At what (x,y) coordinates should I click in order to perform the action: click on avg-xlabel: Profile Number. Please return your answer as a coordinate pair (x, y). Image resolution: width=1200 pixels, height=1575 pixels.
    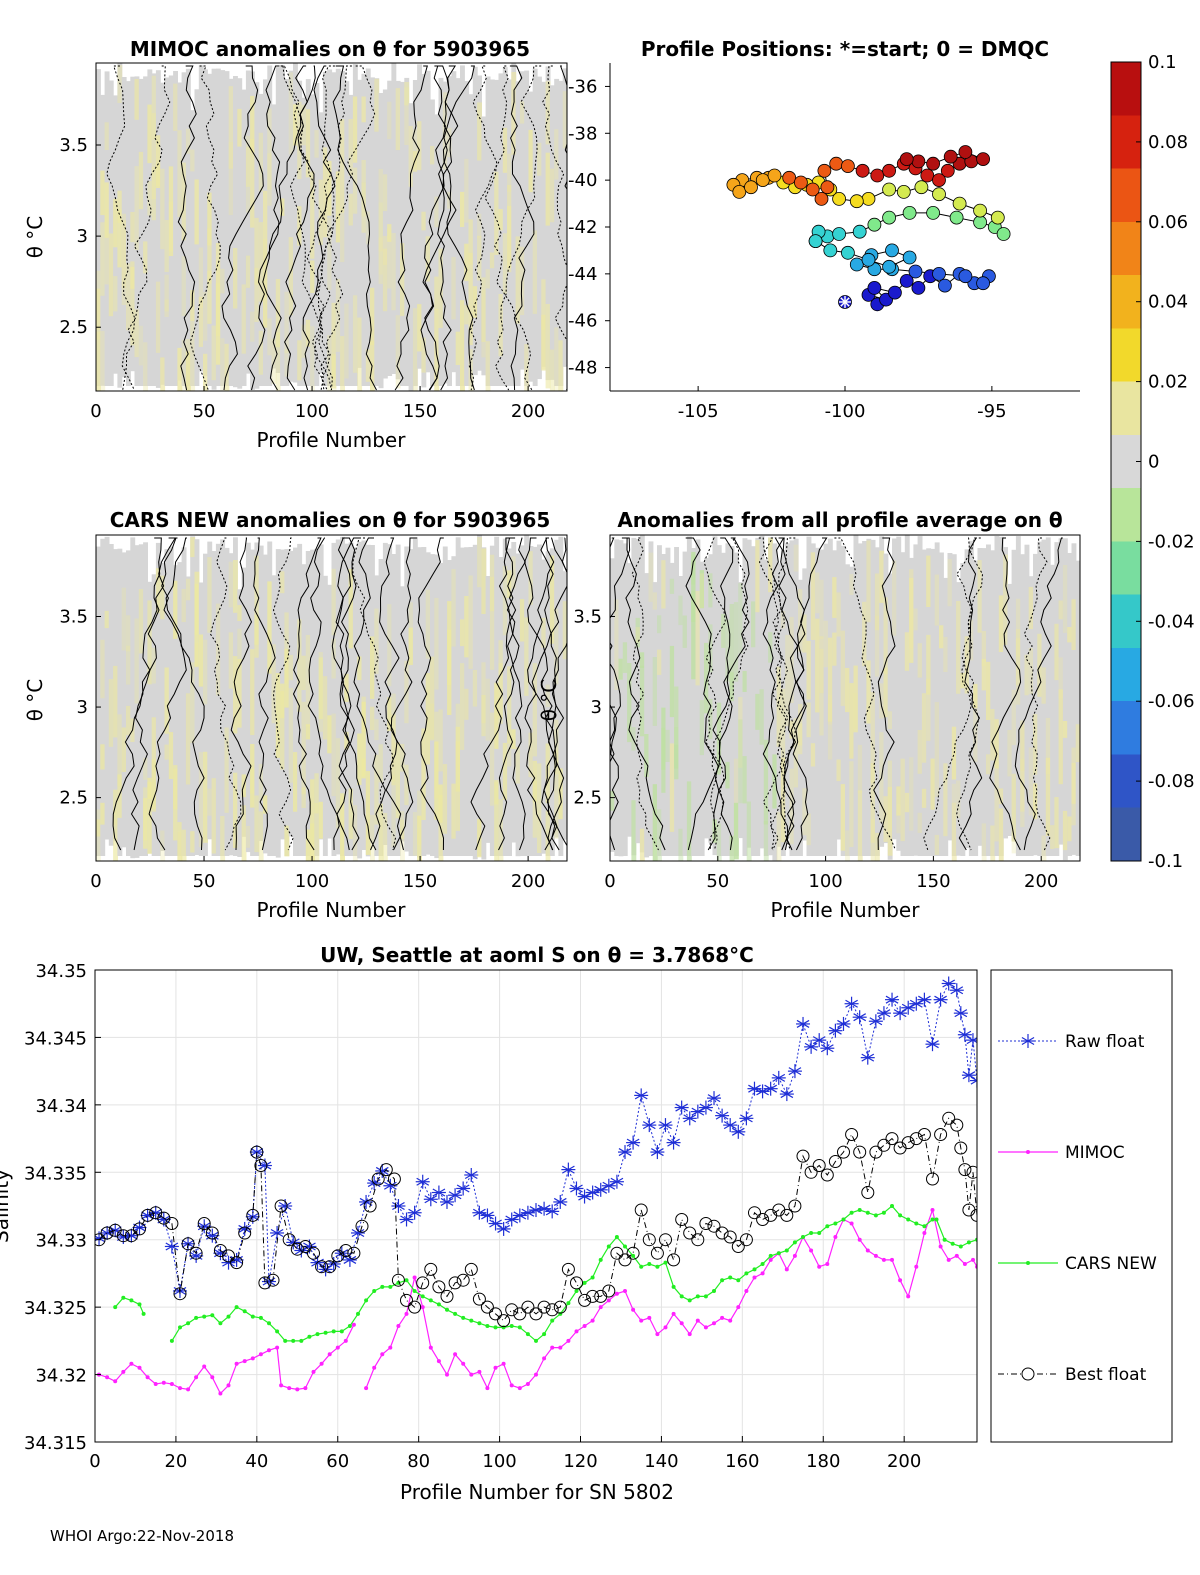
    Looking at the image, I should click on (846, 910).